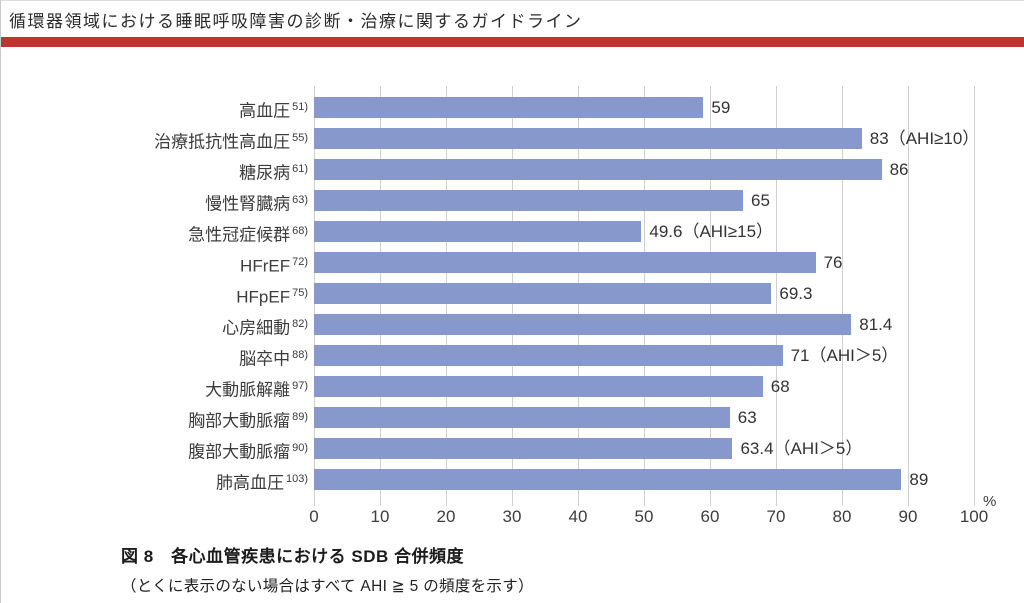  What do you see at coordinates (747, 417) in the screenshot?
I see `value-label-胸部大動脈瘤: 63` at bounding box center [747, 417].